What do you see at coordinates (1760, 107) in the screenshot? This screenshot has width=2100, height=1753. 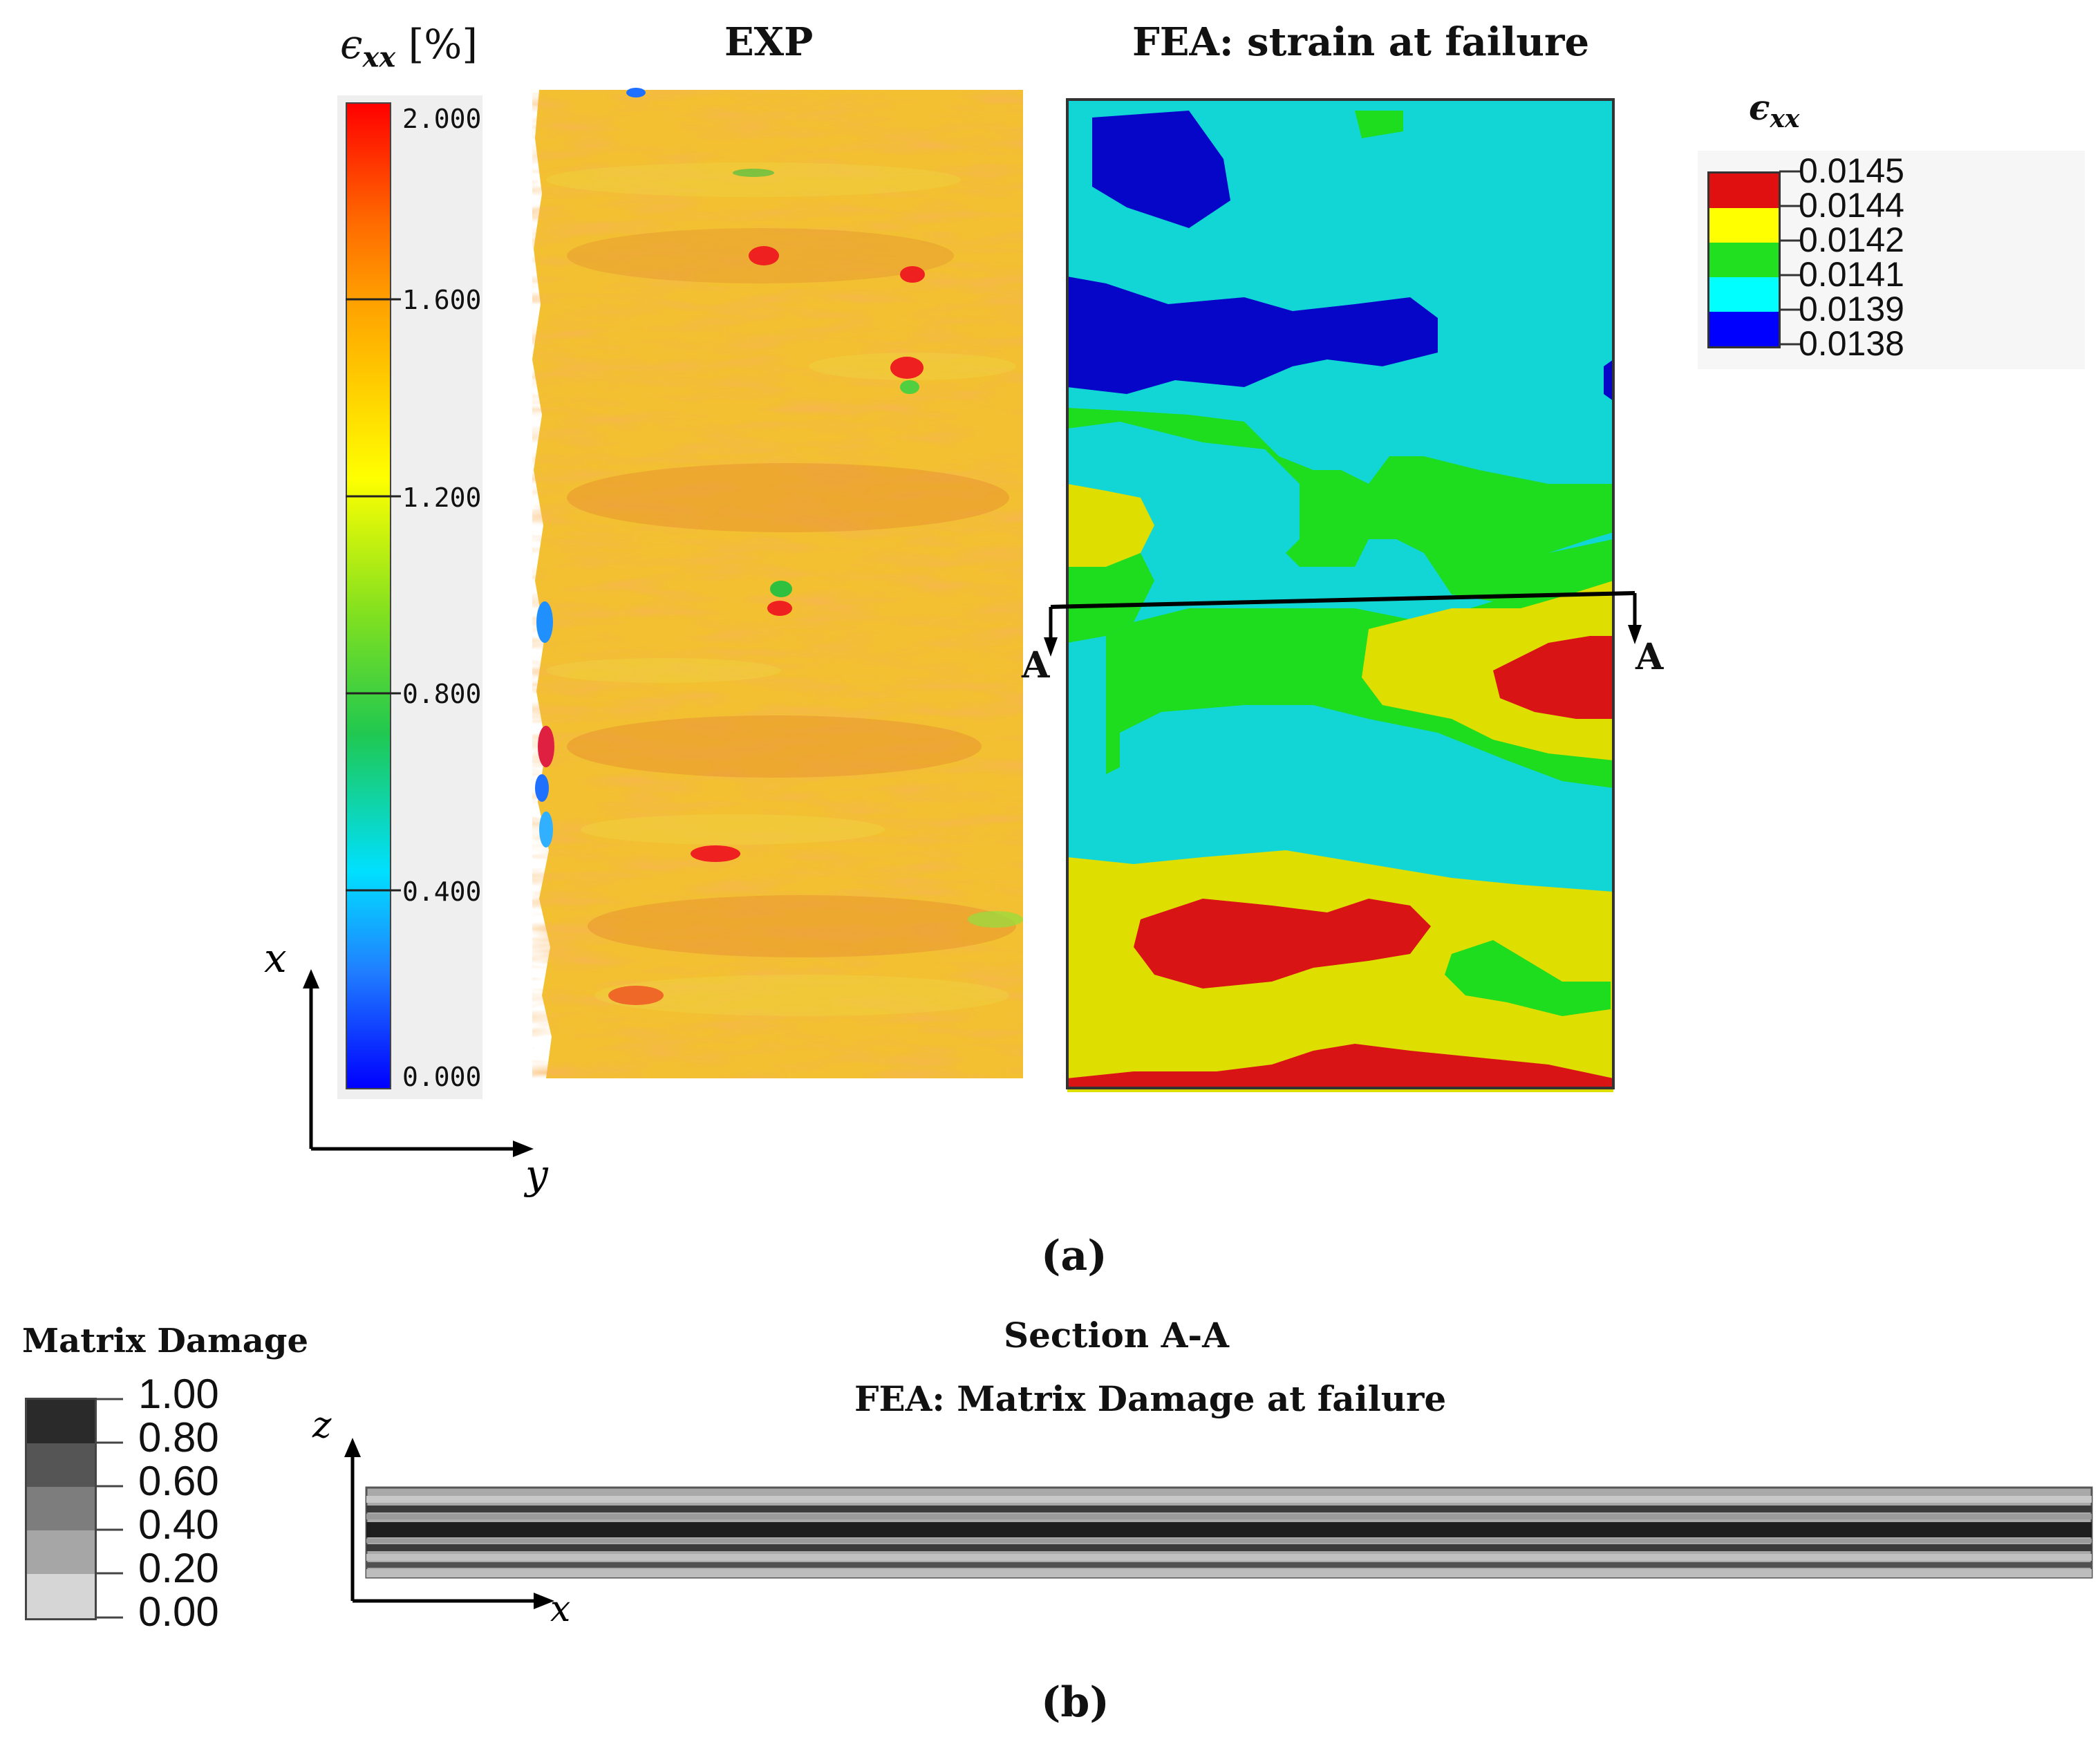 I see `fea-legend-symbol: ϵ` at bounding box center [1760, 107].